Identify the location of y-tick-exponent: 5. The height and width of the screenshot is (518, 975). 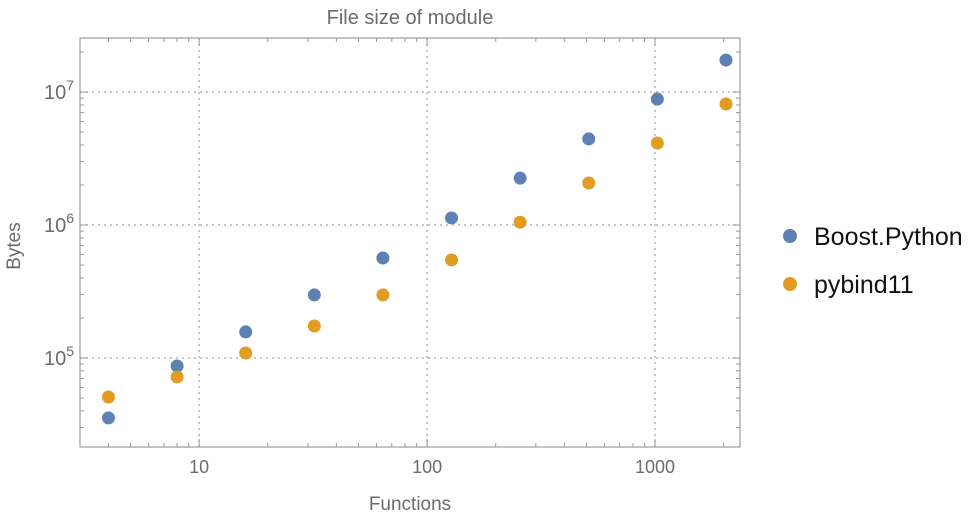
(70, 351).